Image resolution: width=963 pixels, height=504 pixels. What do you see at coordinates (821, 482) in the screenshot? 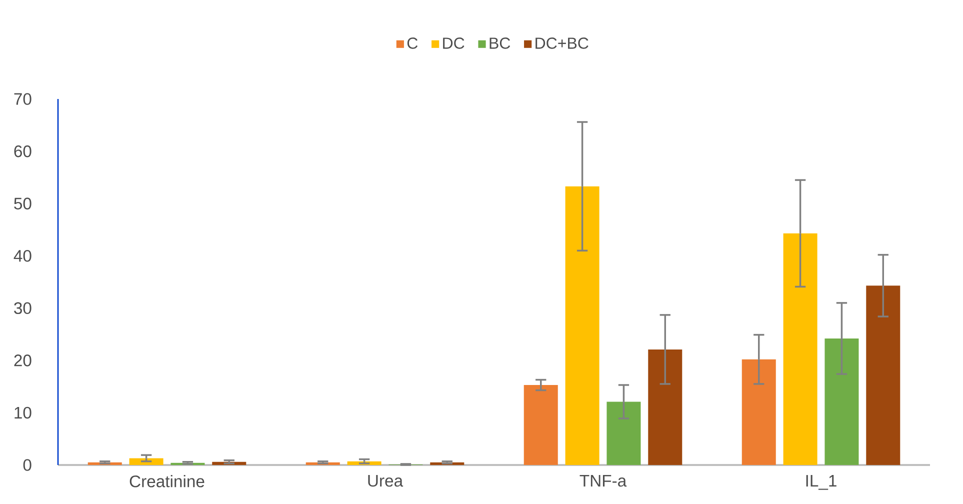
I see `x-tick-label: IL_1` at bounding box center [821, 482].